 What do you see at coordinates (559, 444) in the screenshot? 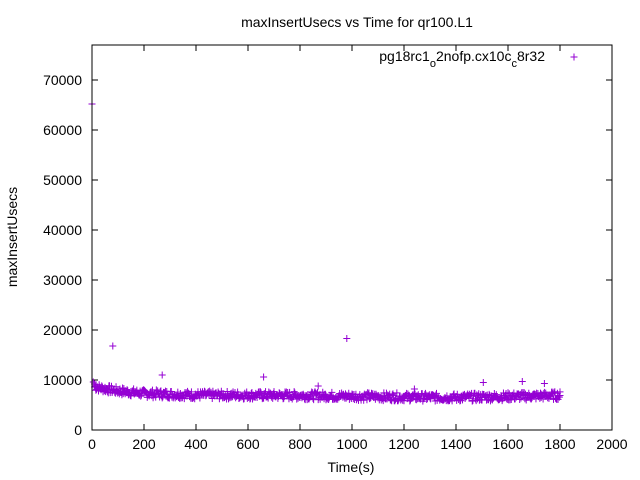
I see `x-tick-label: 1800` at bounding box center [559, 444].